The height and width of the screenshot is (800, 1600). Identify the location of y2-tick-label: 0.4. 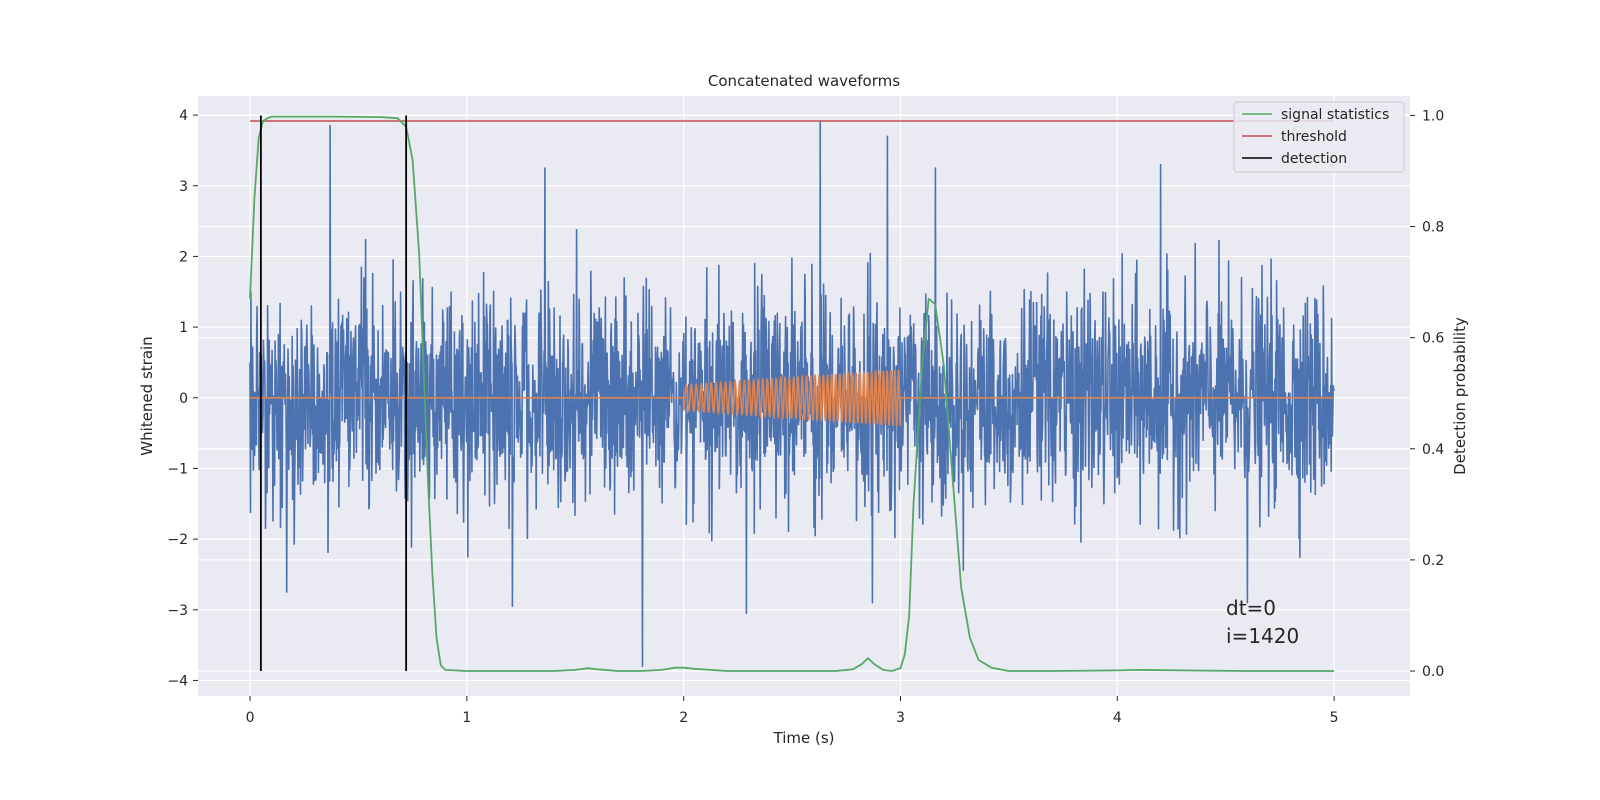
(1433, 450).